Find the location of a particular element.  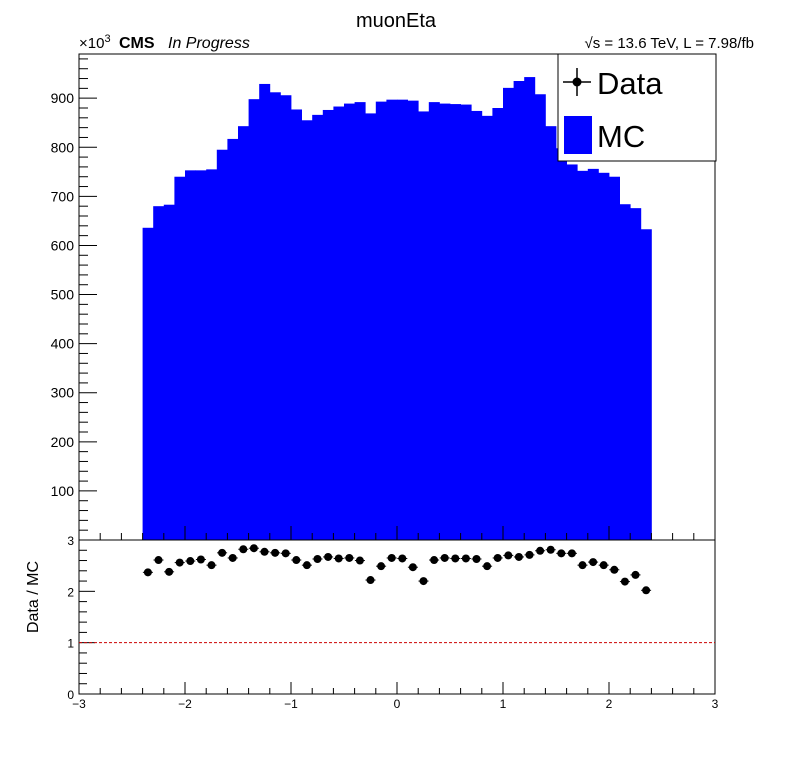

ratio-xtick-label: 3 is located at coordinates (715, 704).